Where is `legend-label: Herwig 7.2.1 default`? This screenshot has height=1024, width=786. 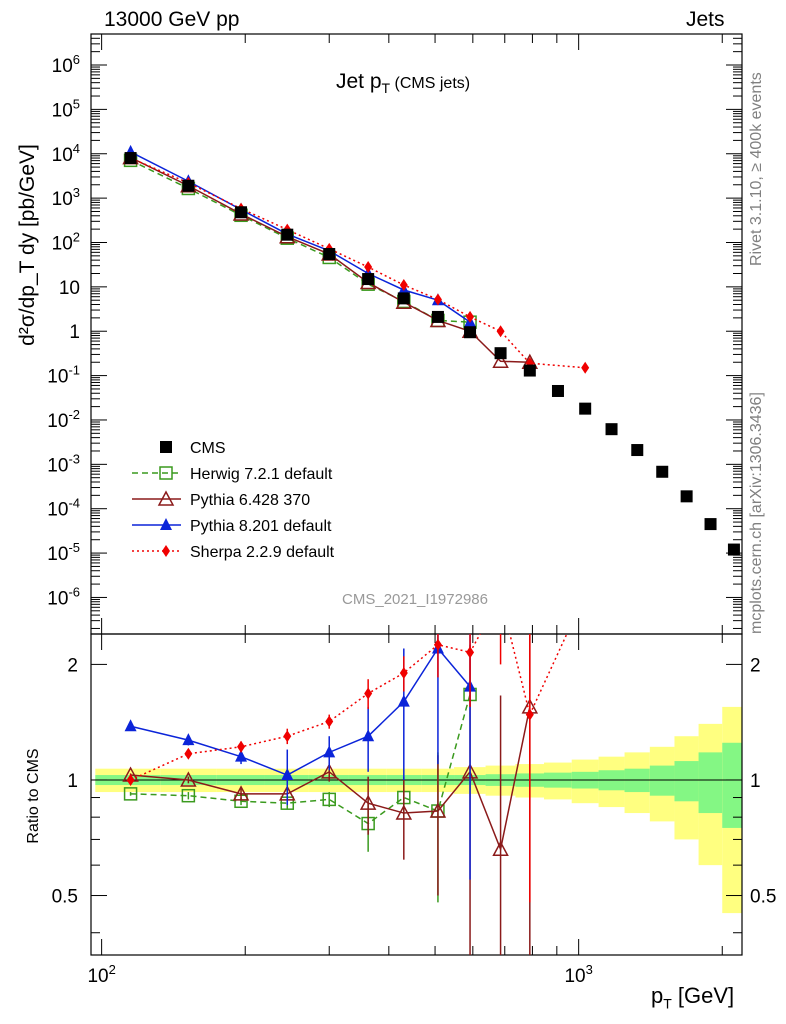
legend-label: Herwig 7.2.1 default is located at coordinates (261, 474).